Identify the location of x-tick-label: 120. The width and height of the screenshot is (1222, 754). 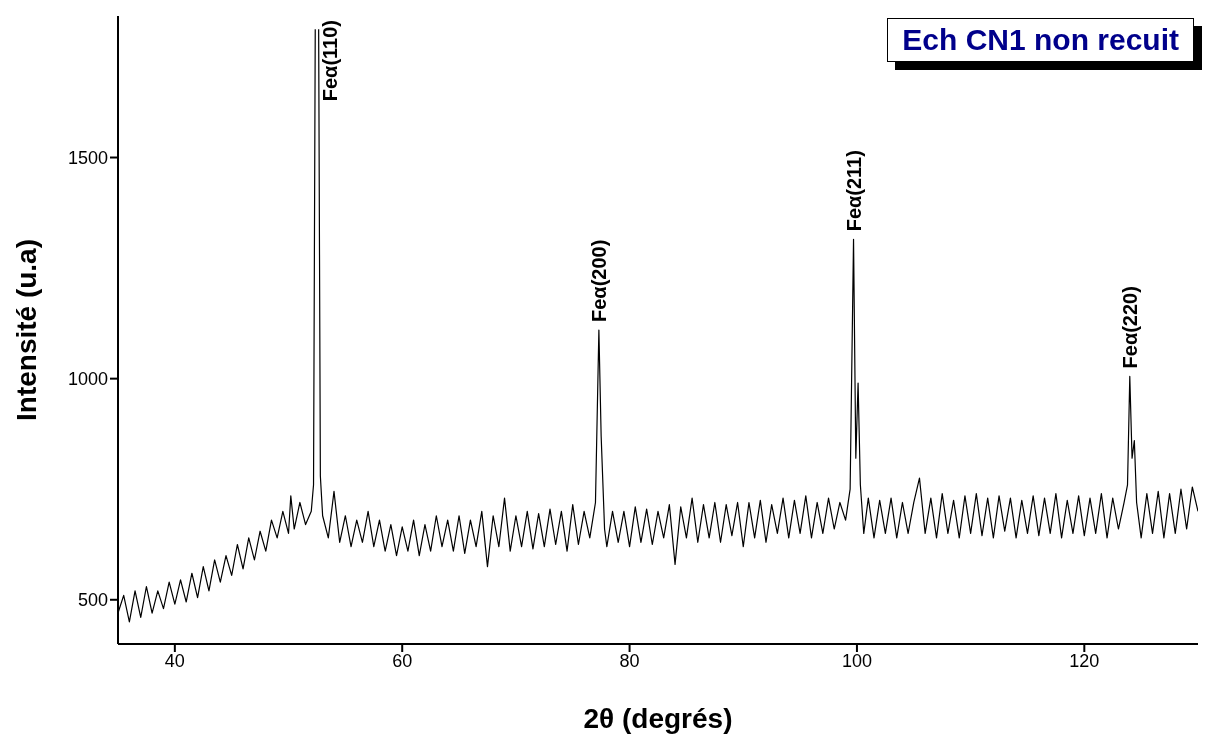
(1084, 660).